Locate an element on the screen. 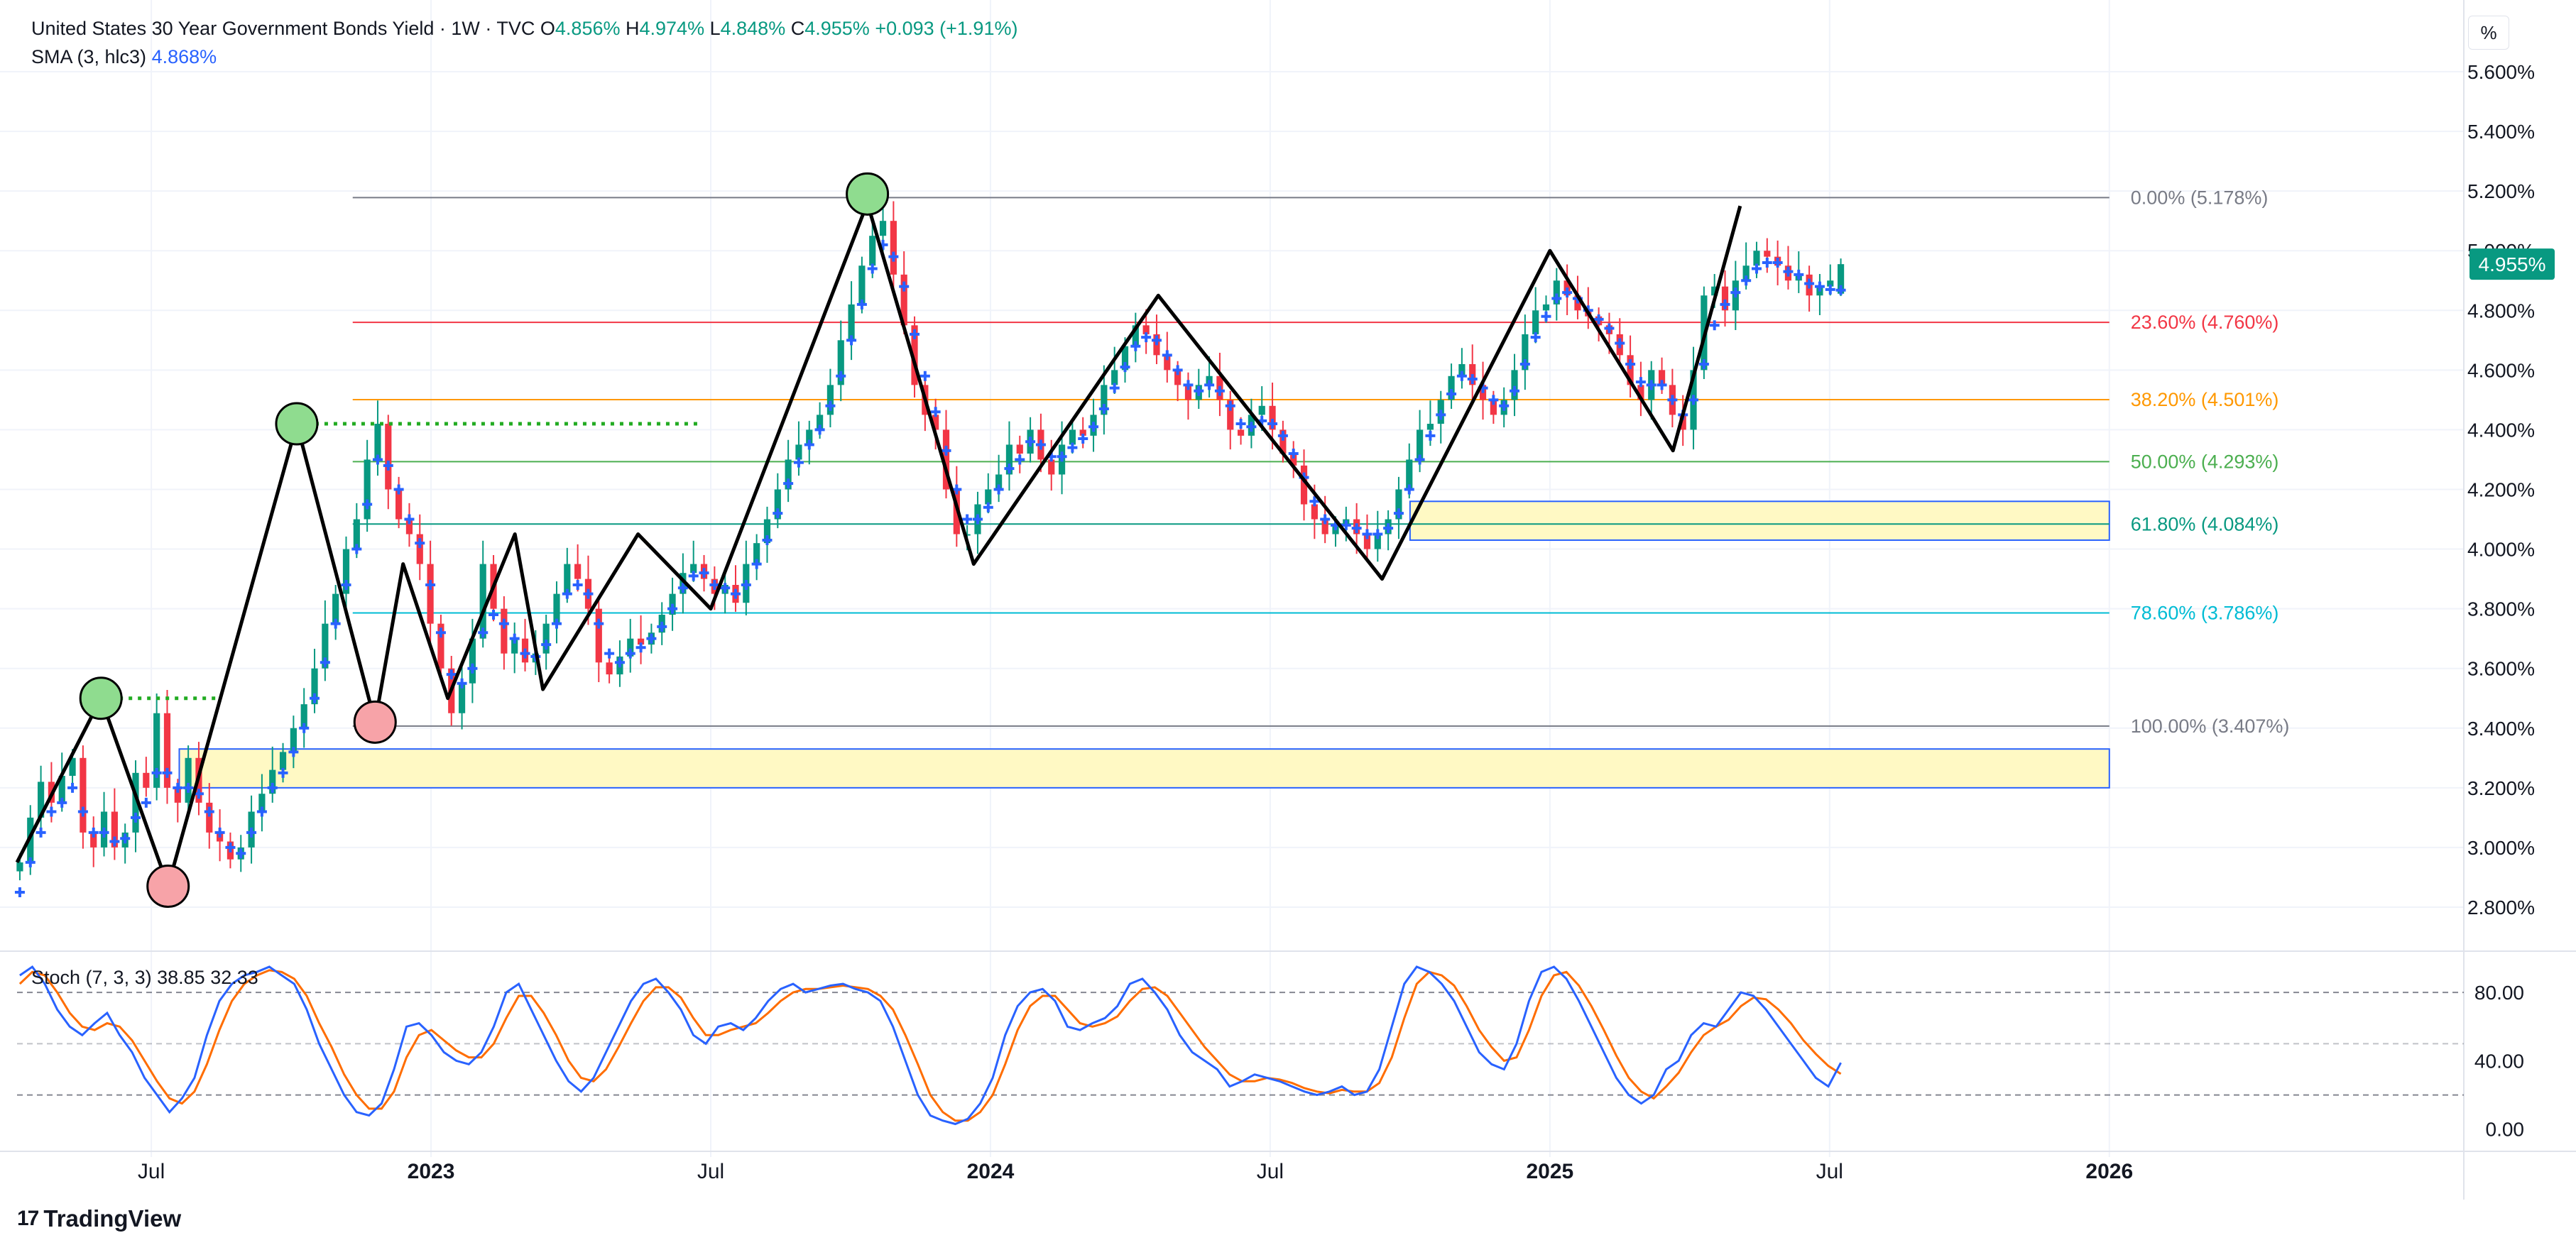  time-tick-label: 2026 is located at coordinates (2109, 1171).